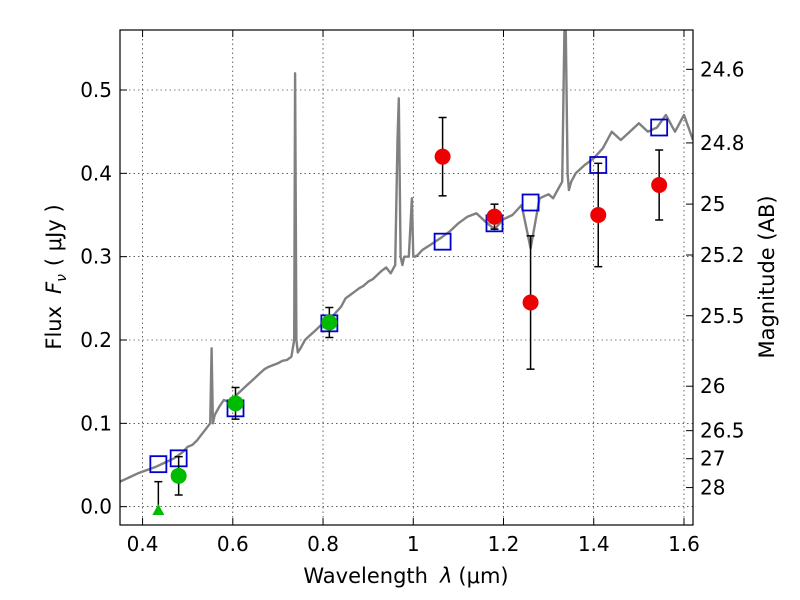 The image size is (800, 600). Describe the element at coordinates (96, 340) in the screenshot. I see `y-tick-label: 0.2` at that location.